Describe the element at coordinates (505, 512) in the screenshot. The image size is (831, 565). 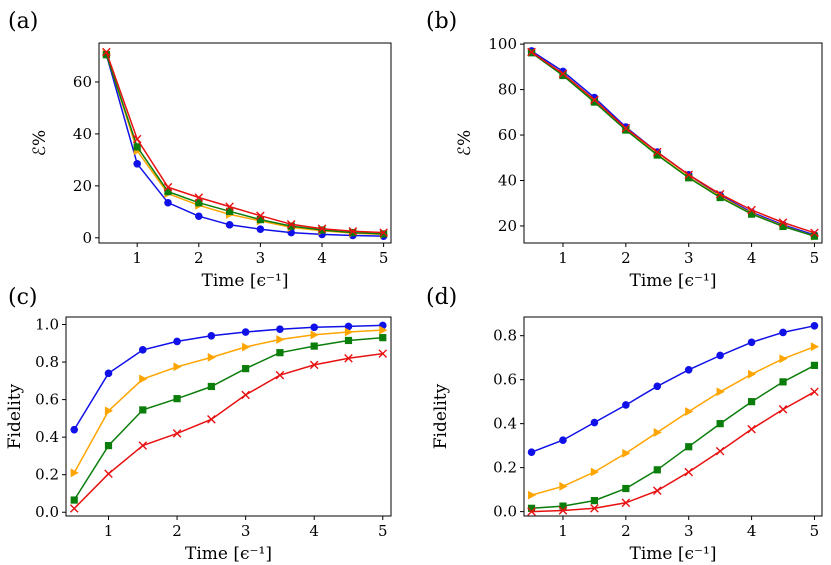
I see `y-tick-label: 0.0` at that location.